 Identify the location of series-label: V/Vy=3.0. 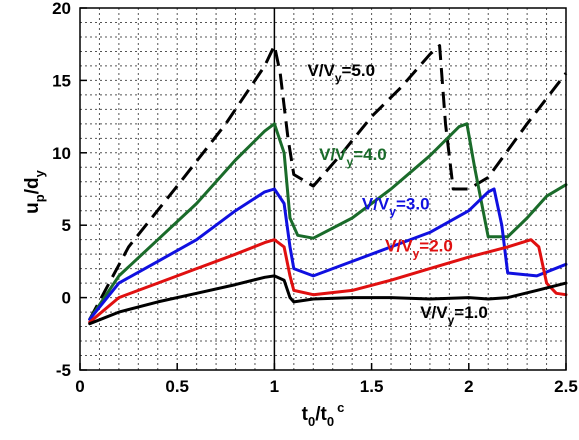
(396, 206).